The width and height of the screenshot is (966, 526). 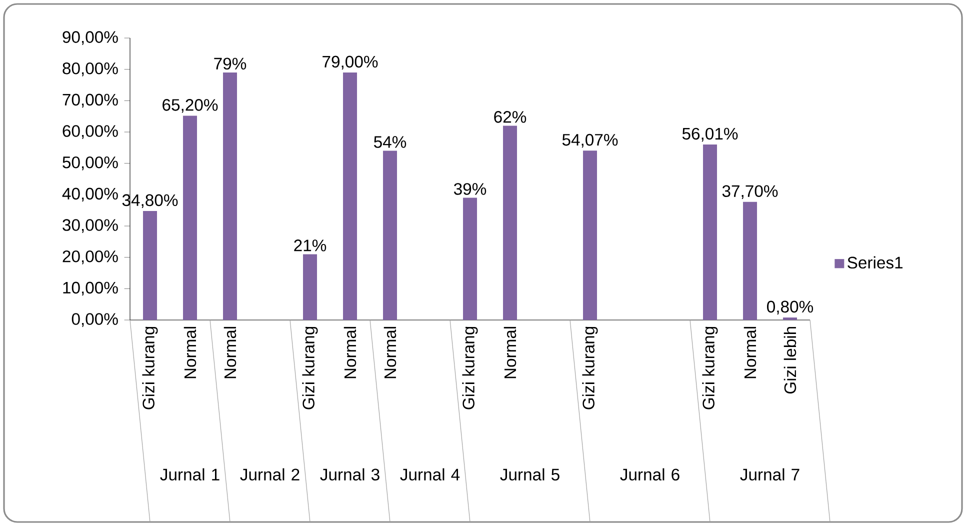 I want to click on data-label: 34,80%, so click(x=150, y=201).